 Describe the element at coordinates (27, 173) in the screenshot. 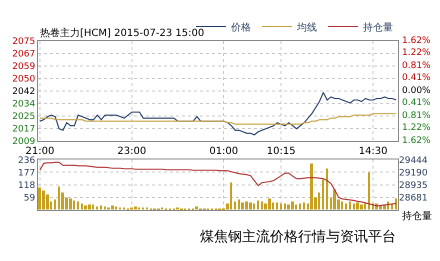

I see `y-tick-label: 177` at that location.